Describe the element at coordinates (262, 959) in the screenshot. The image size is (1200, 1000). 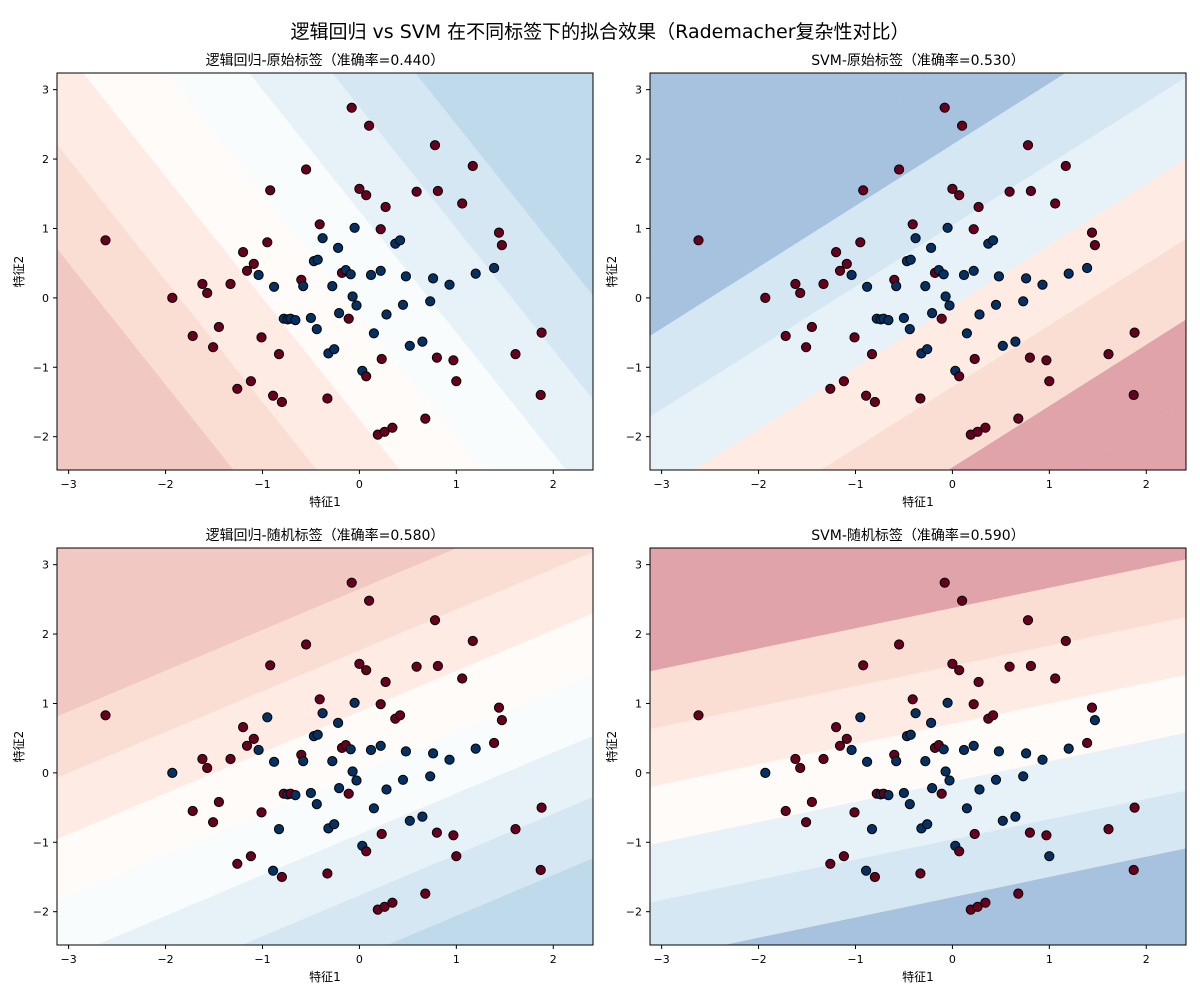
I see `x-tick-label: −1` at that location.